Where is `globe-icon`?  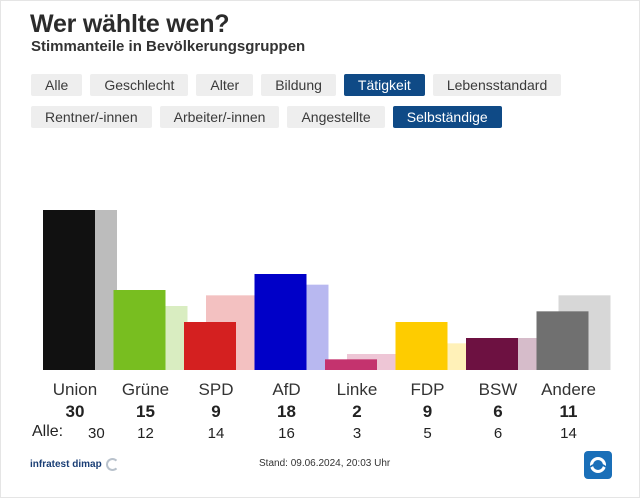 globe-icon is located at coordinates (598, 465).